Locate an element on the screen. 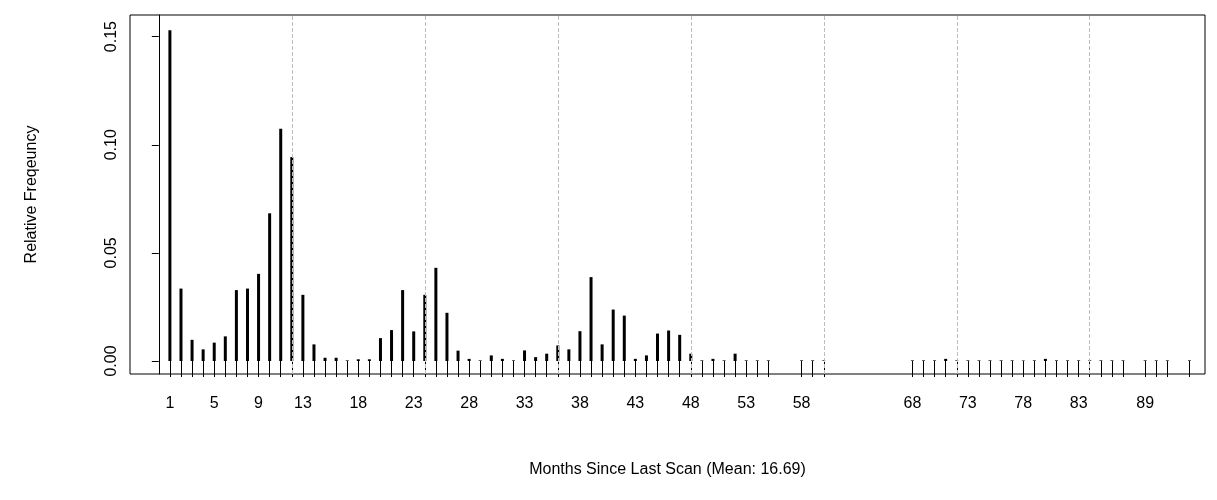  x-tick-label: 33 is located at coordinates (524, 402).